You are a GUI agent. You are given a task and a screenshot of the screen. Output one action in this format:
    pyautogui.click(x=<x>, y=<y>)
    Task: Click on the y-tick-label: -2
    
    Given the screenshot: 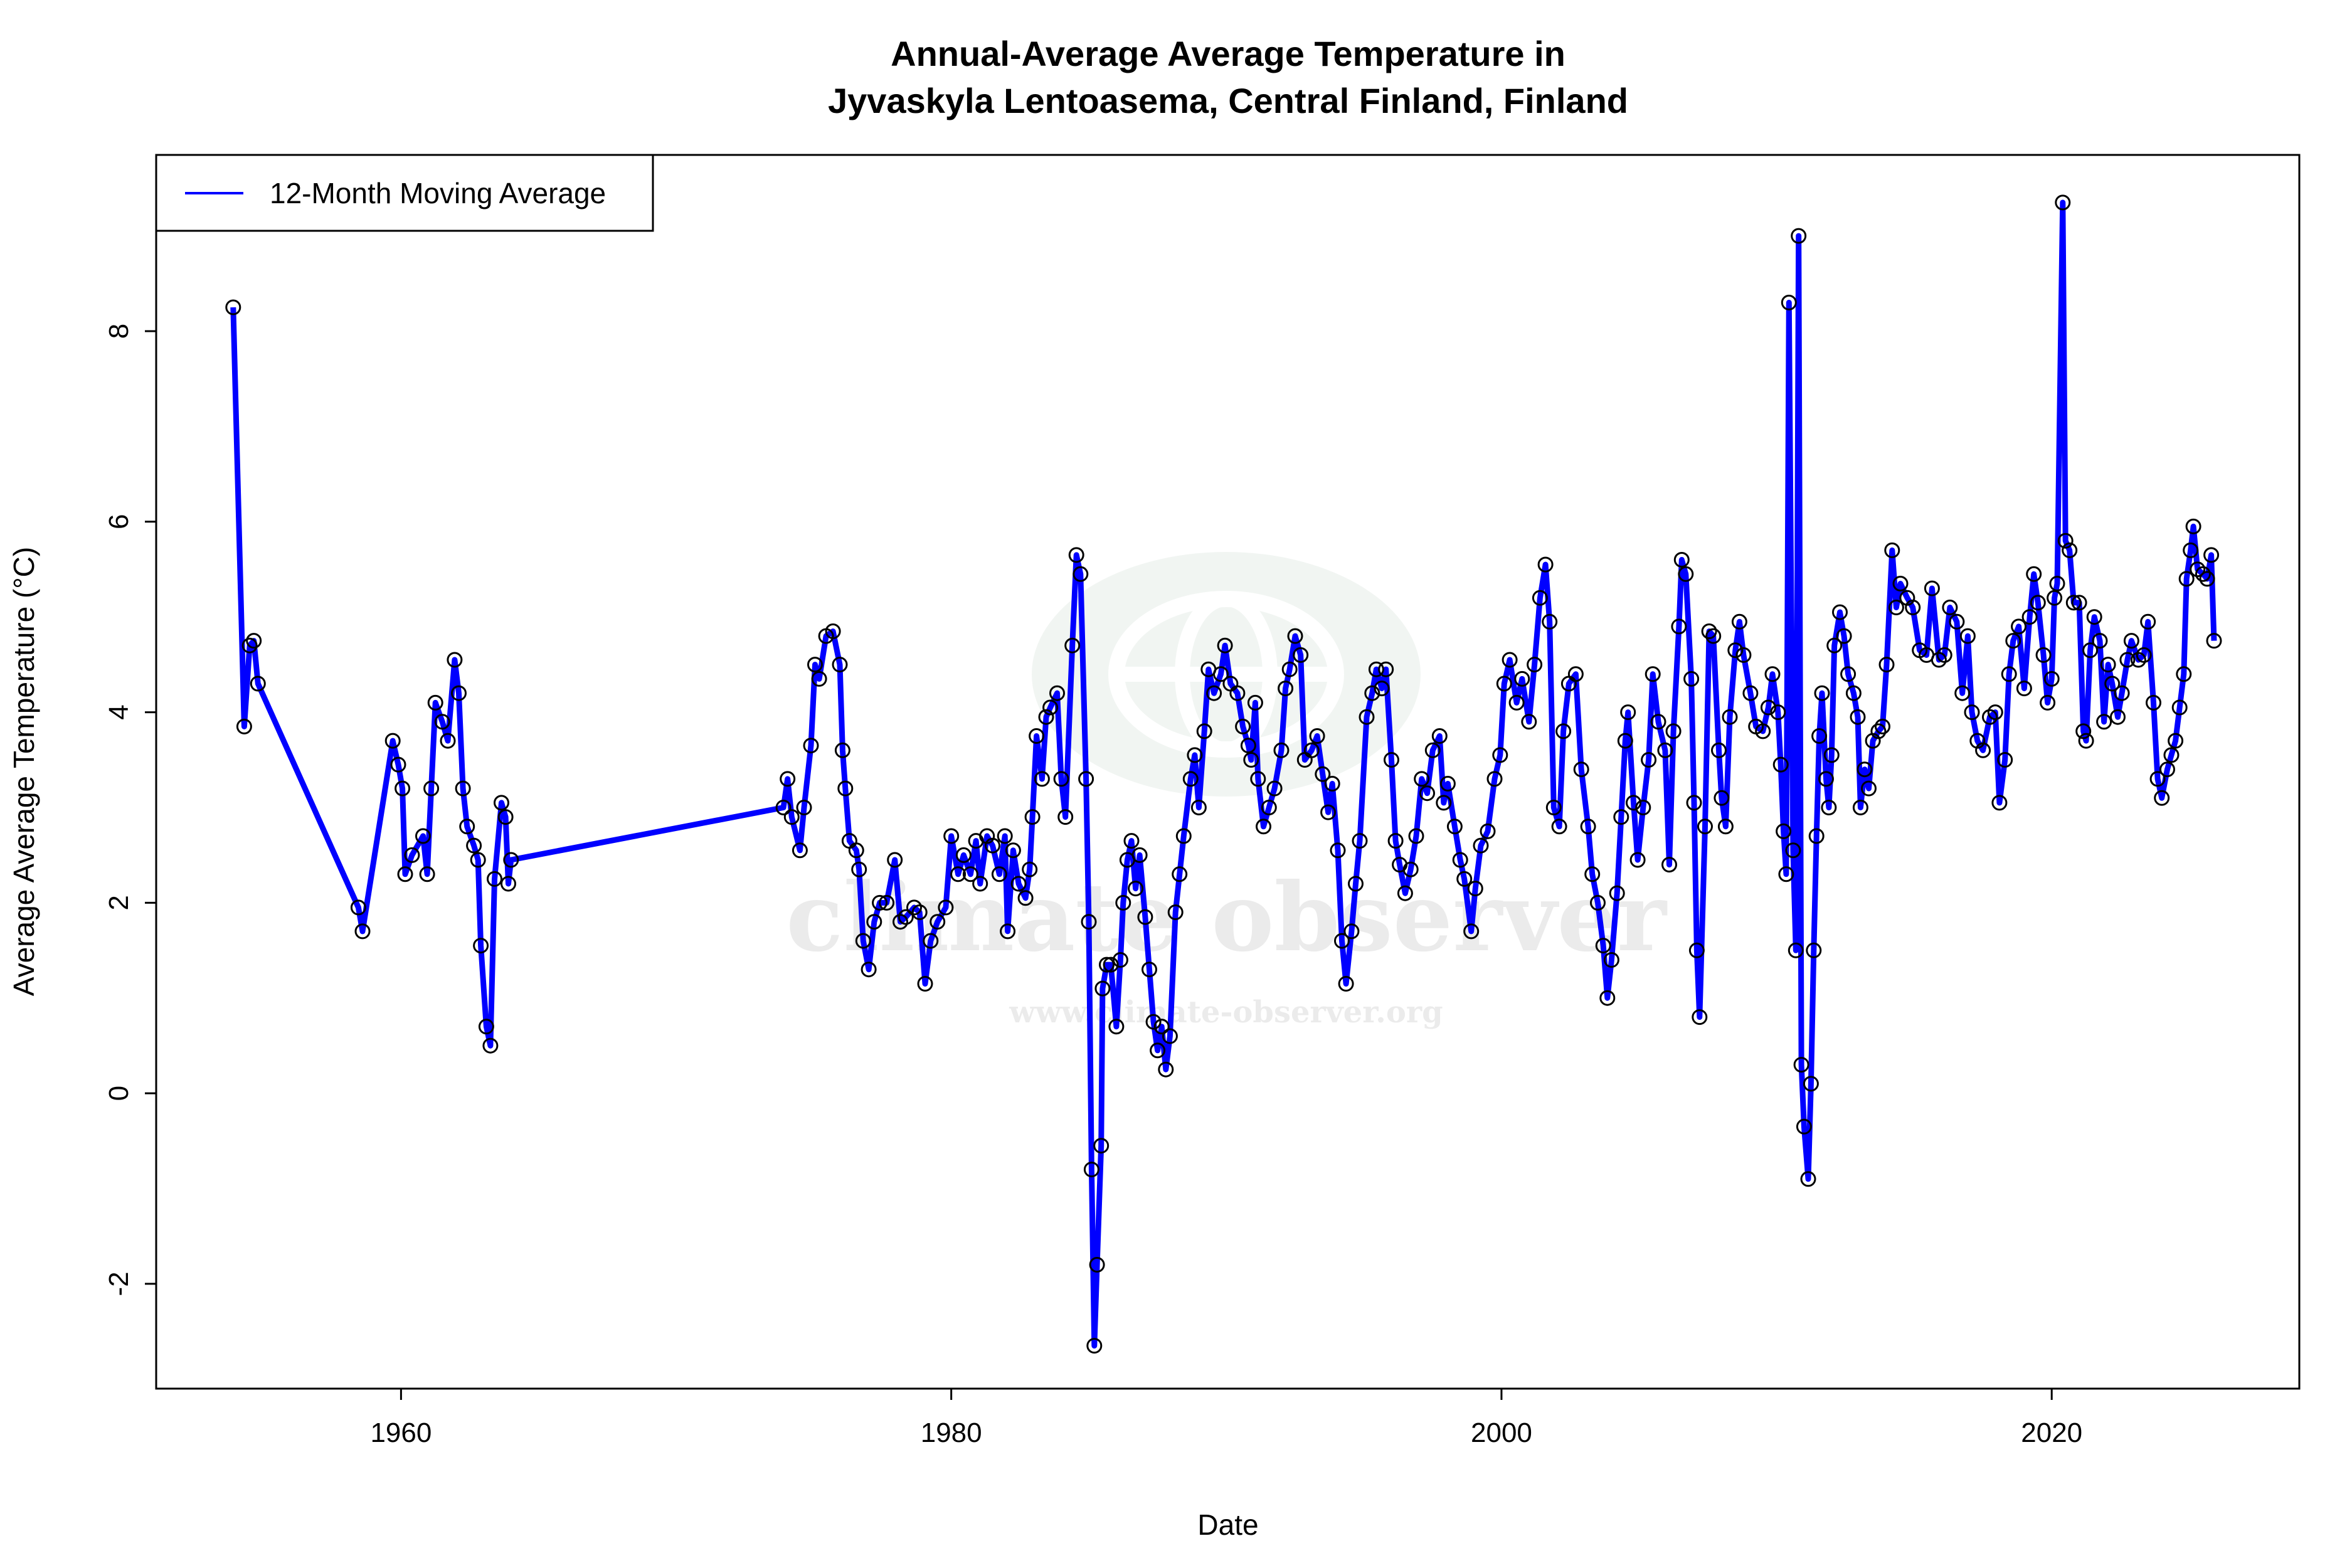 What is the action you would take?
    pyautogui.click(x=118, y=1283)
    